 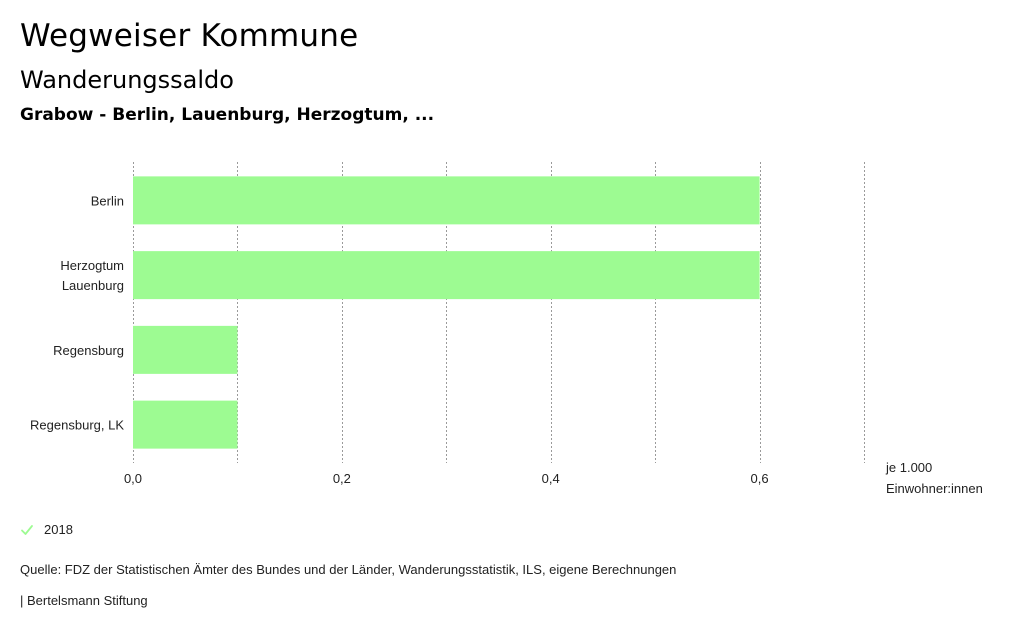 I want to click on legend: 2018, so click(x=46, y=529).